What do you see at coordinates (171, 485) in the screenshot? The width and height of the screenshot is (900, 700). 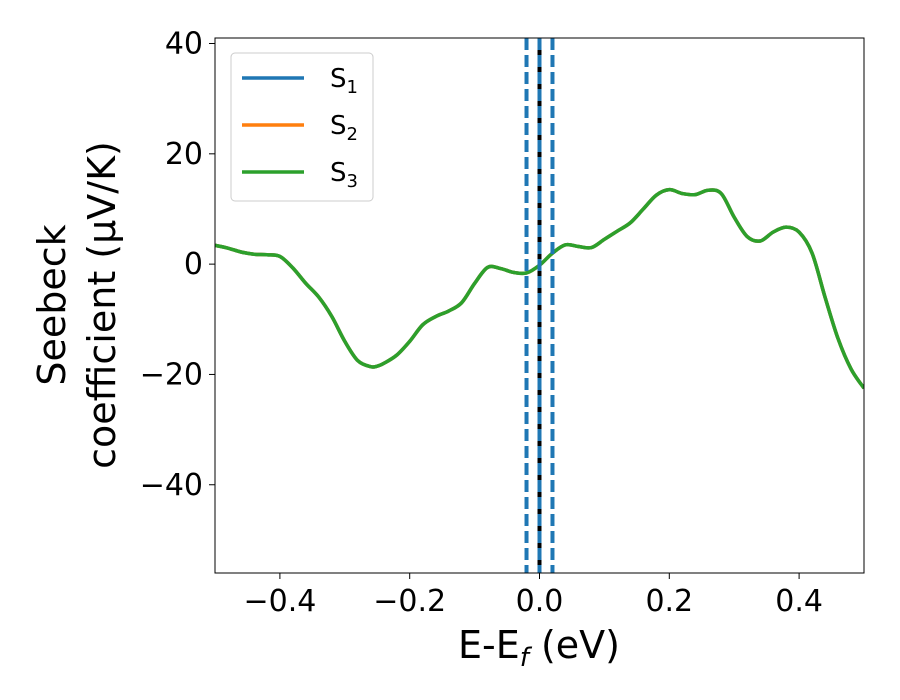 I see `y-tick-label: −40` at bounding box center [171, 485].